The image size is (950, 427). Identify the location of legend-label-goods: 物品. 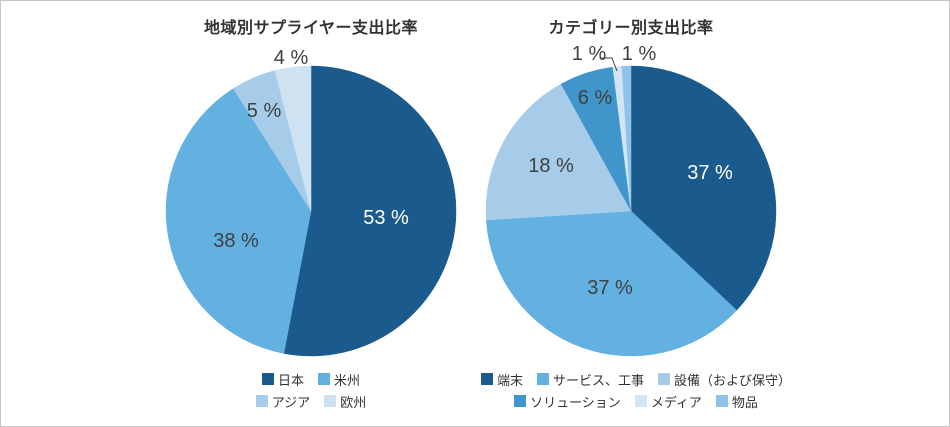
(744, 402).